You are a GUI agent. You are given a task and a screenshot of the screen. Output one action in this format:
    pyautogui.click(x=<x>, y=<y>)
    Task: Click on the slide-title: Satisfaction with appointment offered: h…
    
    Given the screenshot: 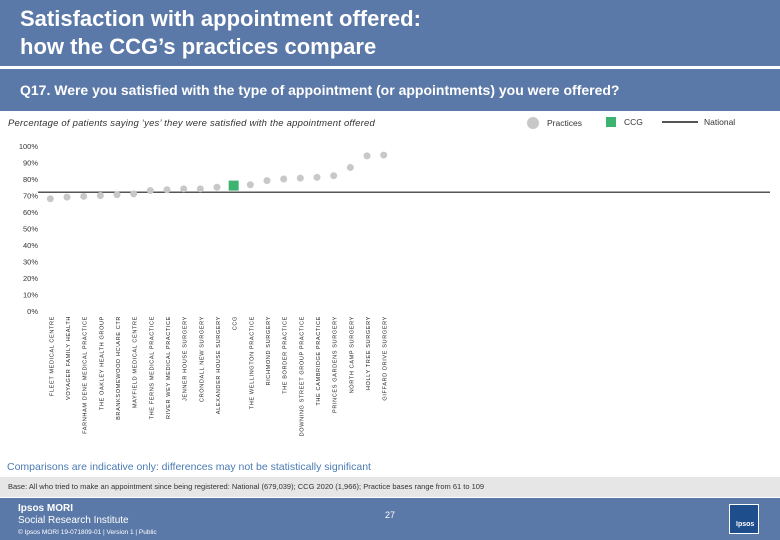 What is the action you would take?
    pyautogui.click(x=220, y=32)
    